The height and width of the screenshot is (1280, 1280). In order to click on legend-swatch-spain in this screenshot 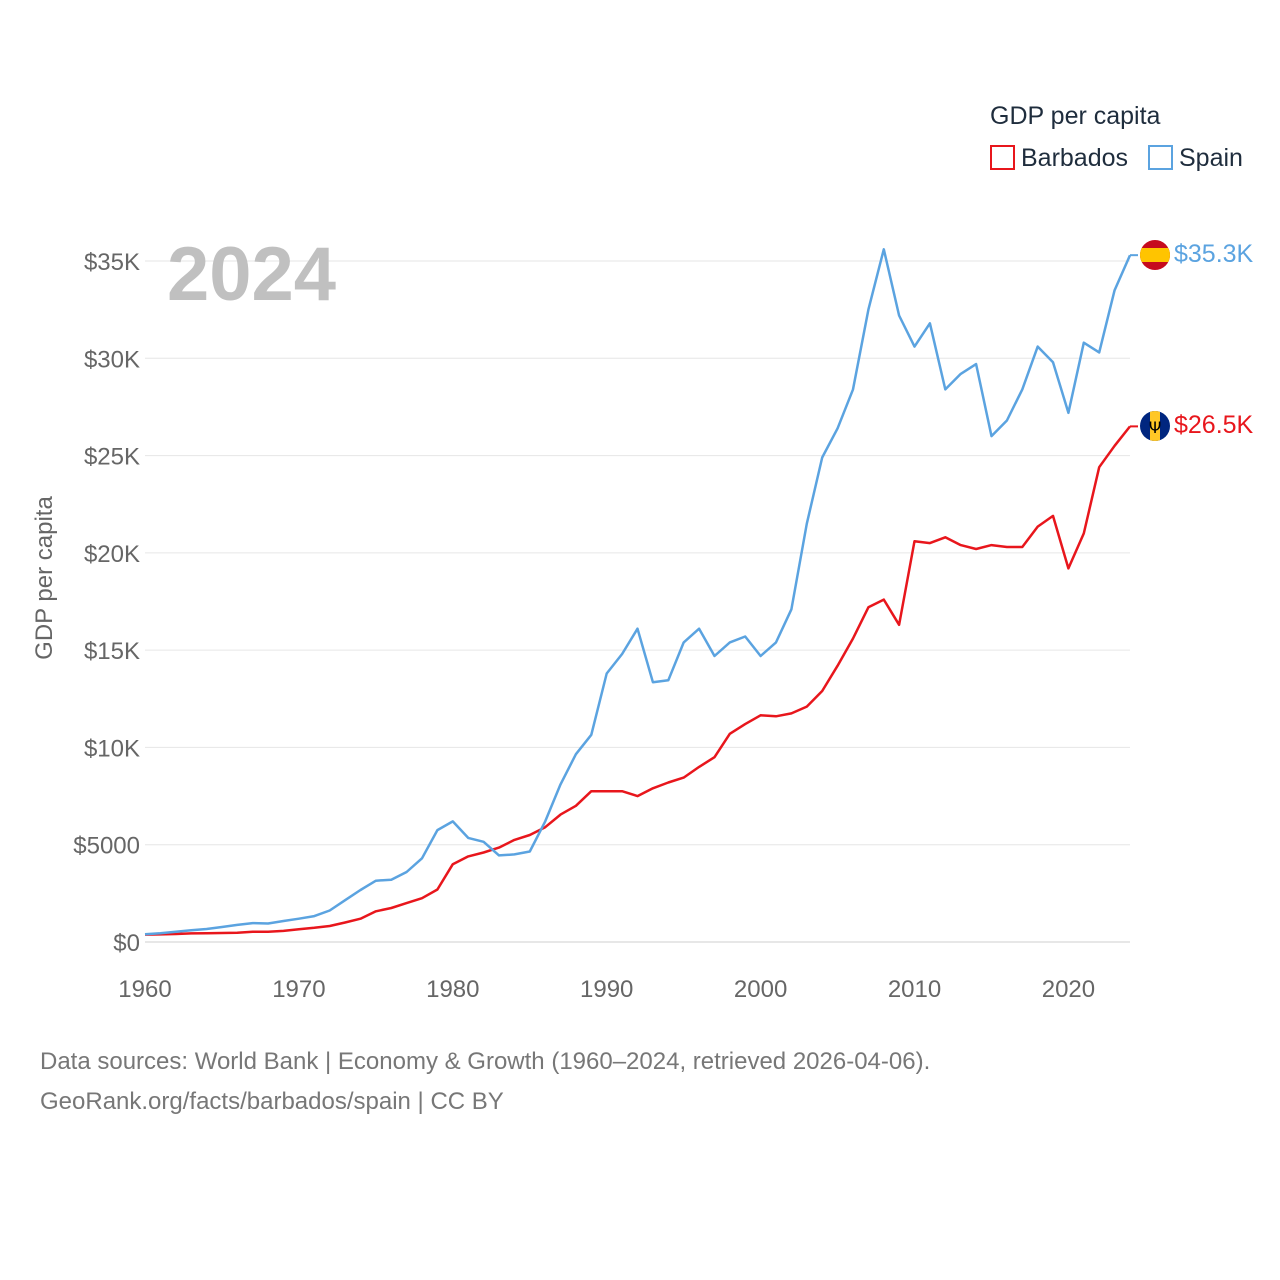, I will do `click(1160, 157)`.